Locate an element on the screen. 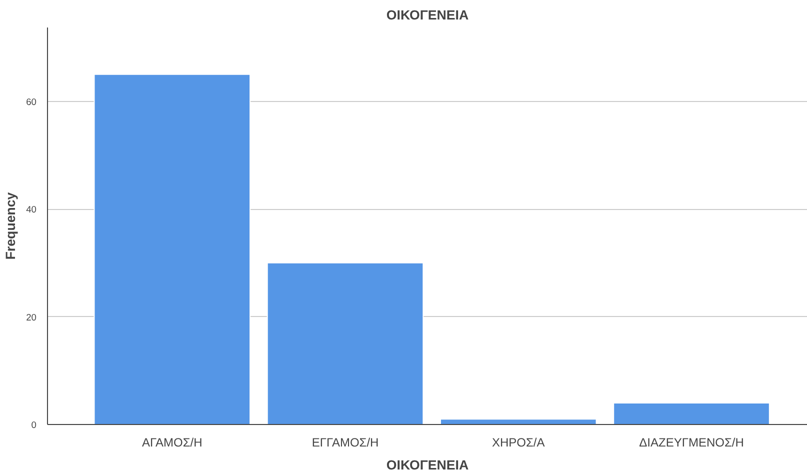  chart-title: ΟΙΚΟΓΕΝΕΙΑ is located at coordinates (427, 15).